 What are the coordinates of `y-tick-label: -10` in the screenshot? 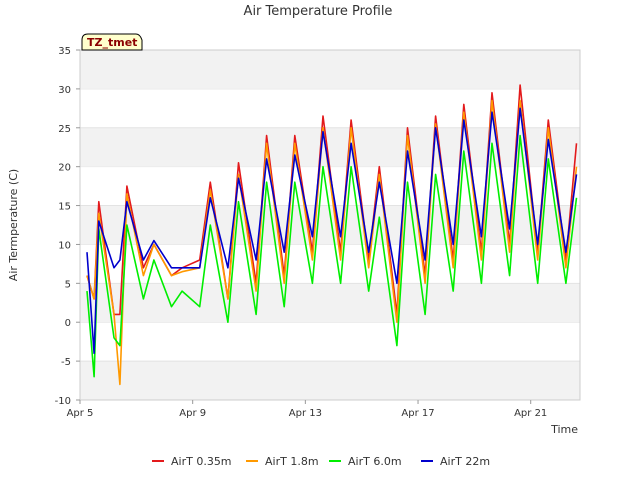 It's located at (63, 401).